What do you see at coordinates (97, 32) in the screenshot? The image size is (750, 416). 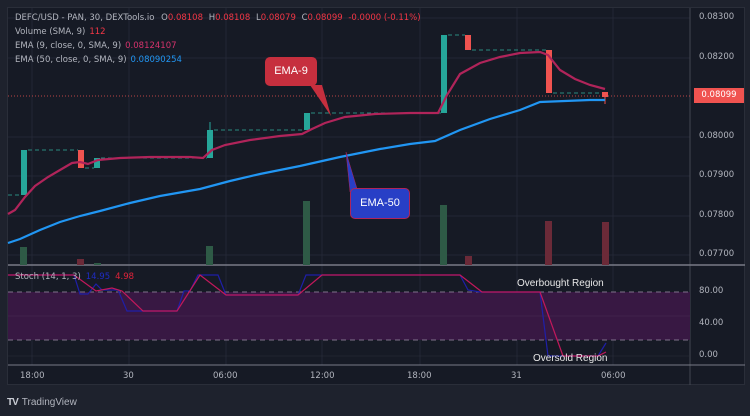 I see `volume-value: 112` at bounding box center [97, 32].